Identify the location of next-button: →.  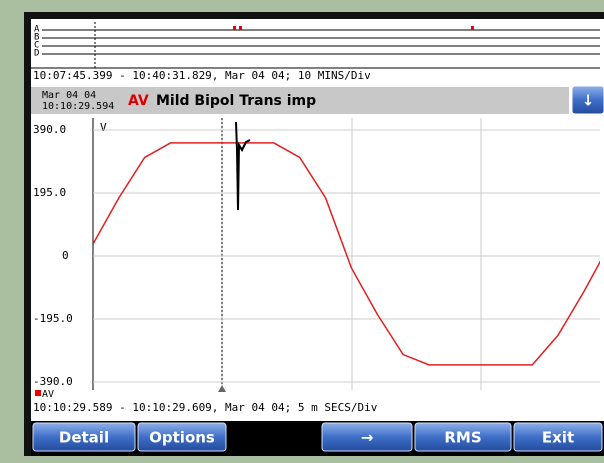
(367, 437).